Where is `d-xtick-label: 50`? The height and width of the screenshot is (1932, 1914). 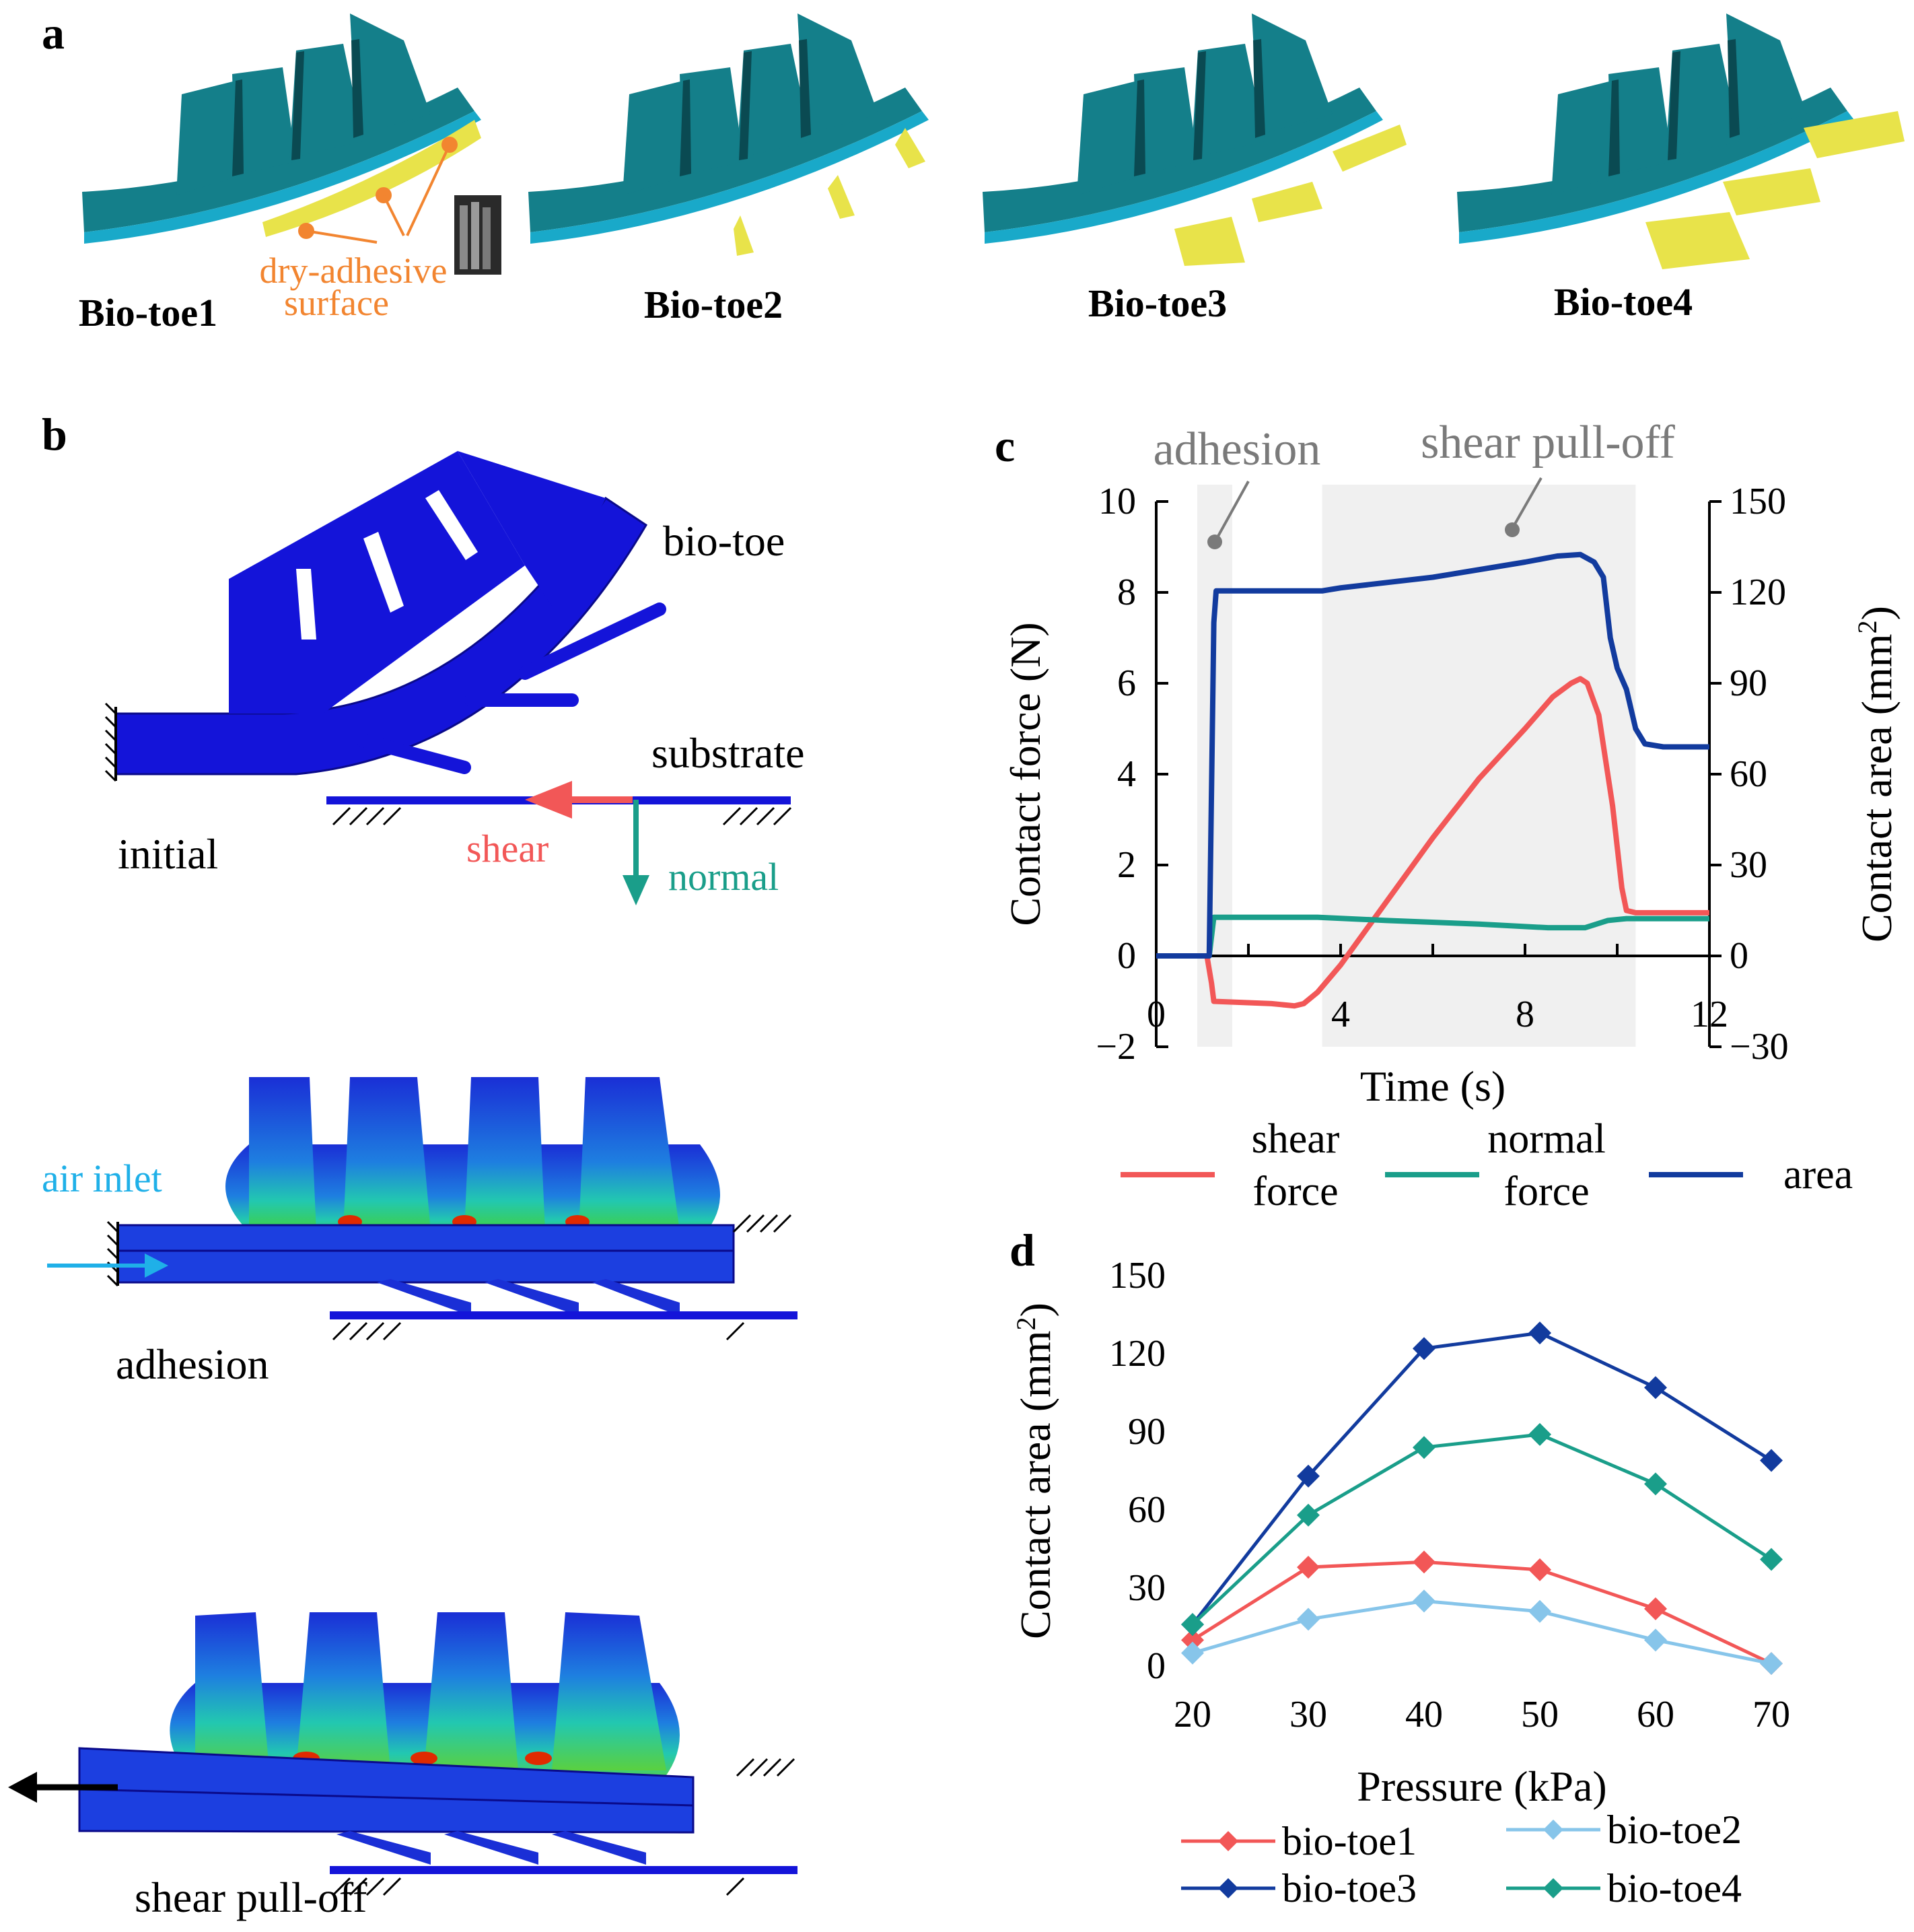 d-xtick-label: 50 is located at coordinates (1540, 1715).